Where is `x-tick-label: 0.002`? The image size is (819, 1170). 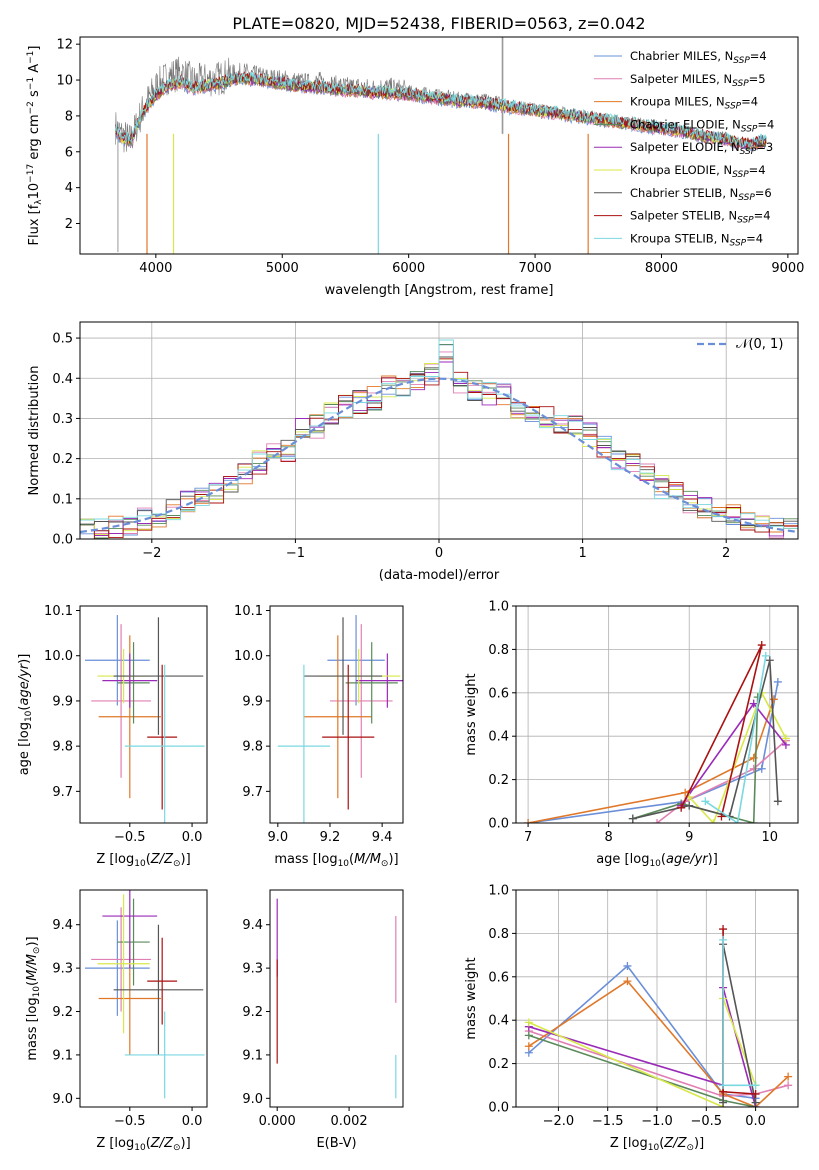
x-tick-label: 0.002 is located at coordinates (348, 1121).